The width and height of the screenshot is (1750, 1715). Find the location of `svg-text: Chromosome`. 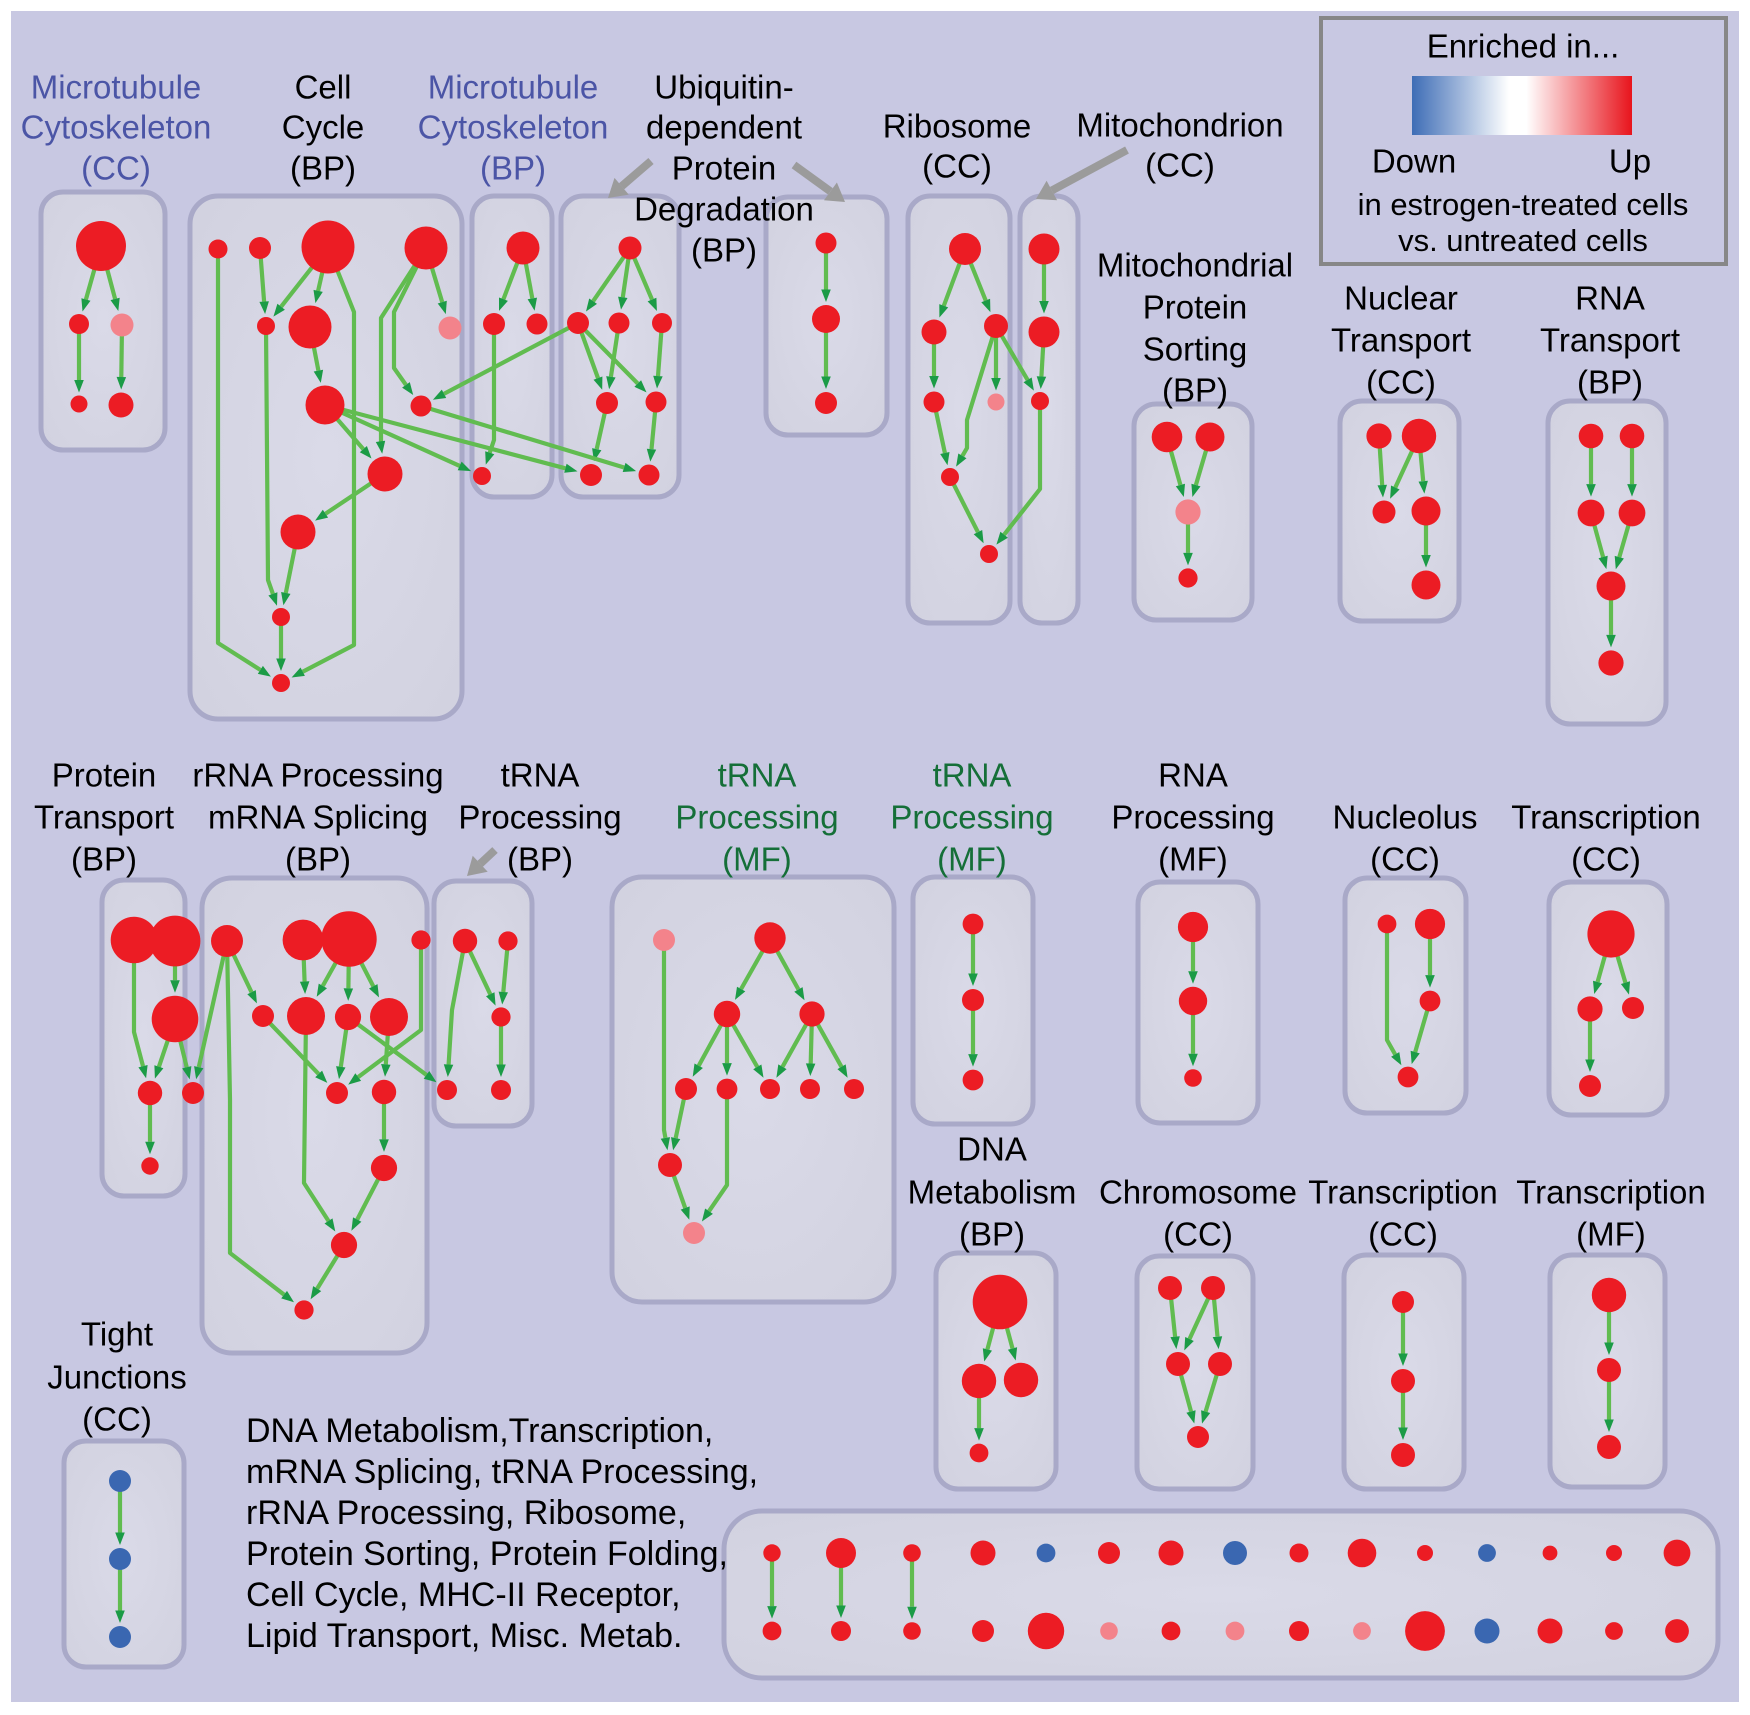

svg-text: Chromosome is located at coordinates (1198, 1192).